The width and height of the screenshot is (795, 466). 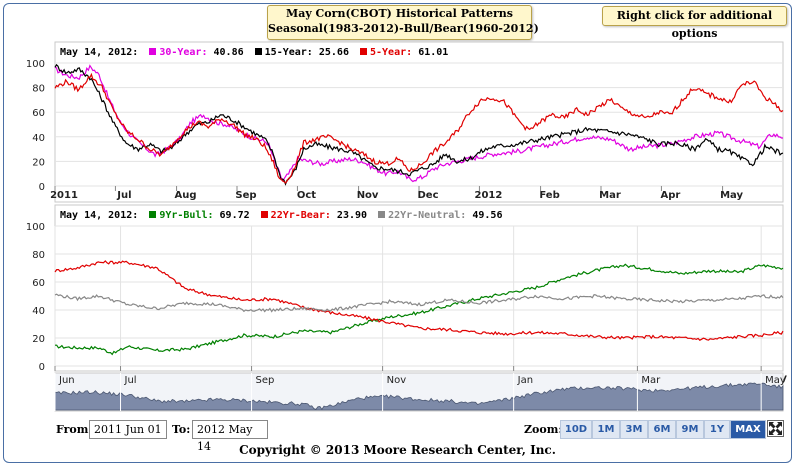 I want to click on legend-15y-swatch, so click(x=258, y=51).